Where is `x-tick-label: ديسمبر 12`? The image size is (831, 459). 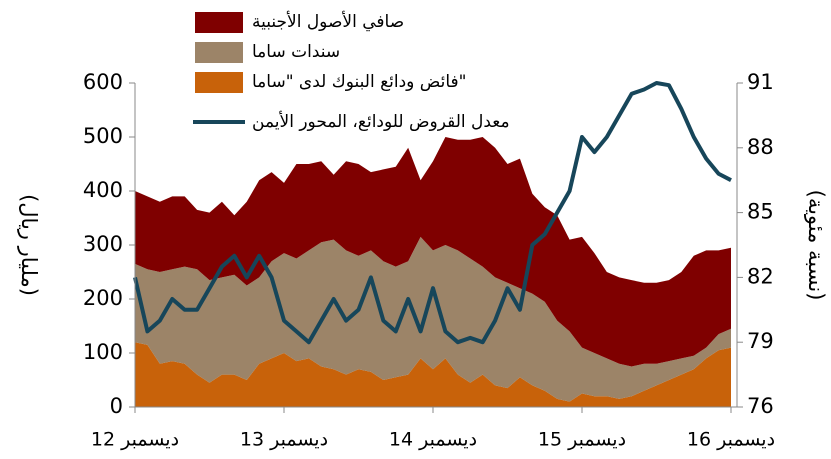
x-tick-label: ديسمبر 12 is located at coordinates (135, 440).